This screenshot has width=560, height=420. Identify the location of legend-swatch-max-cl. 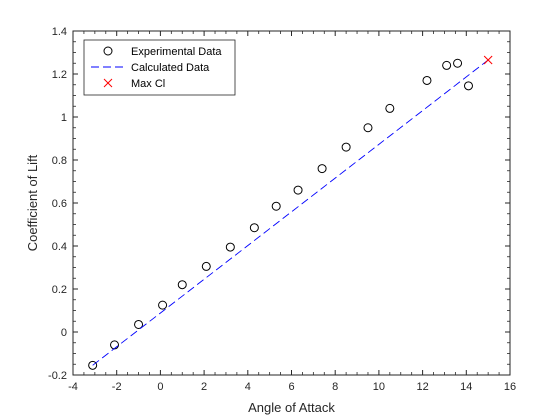
(108, 83).